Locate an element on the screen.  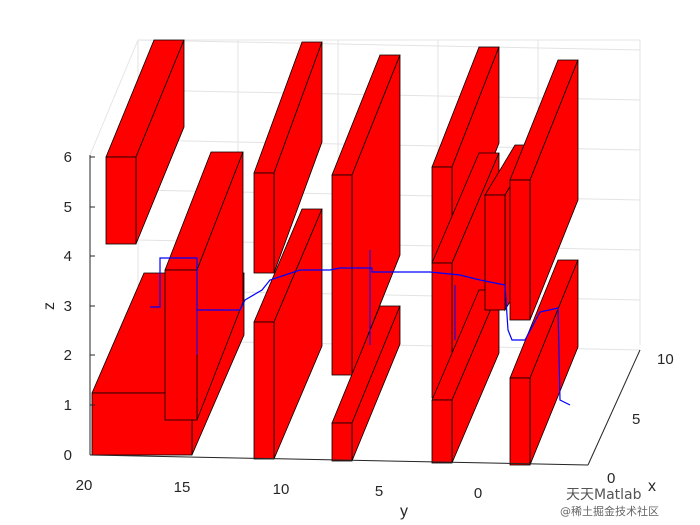
y-axis: 20 15 10 5 0 y is located at coordinates (332, 487).